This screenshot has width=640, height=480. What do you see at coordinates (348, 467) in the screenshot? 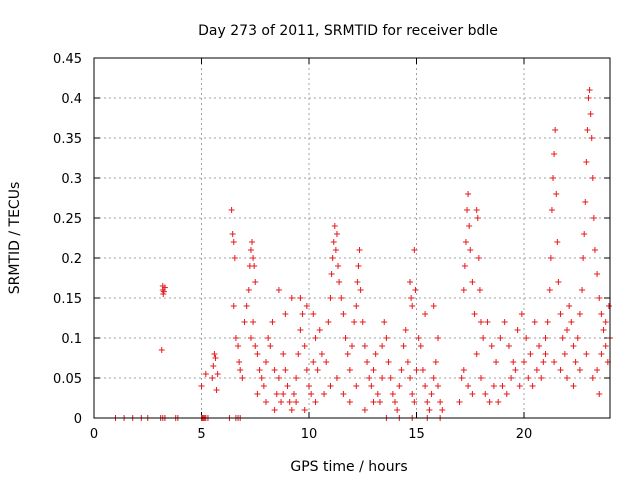
I see `x-axis-label: GPS time / hours` at bounding box center [348, 467].